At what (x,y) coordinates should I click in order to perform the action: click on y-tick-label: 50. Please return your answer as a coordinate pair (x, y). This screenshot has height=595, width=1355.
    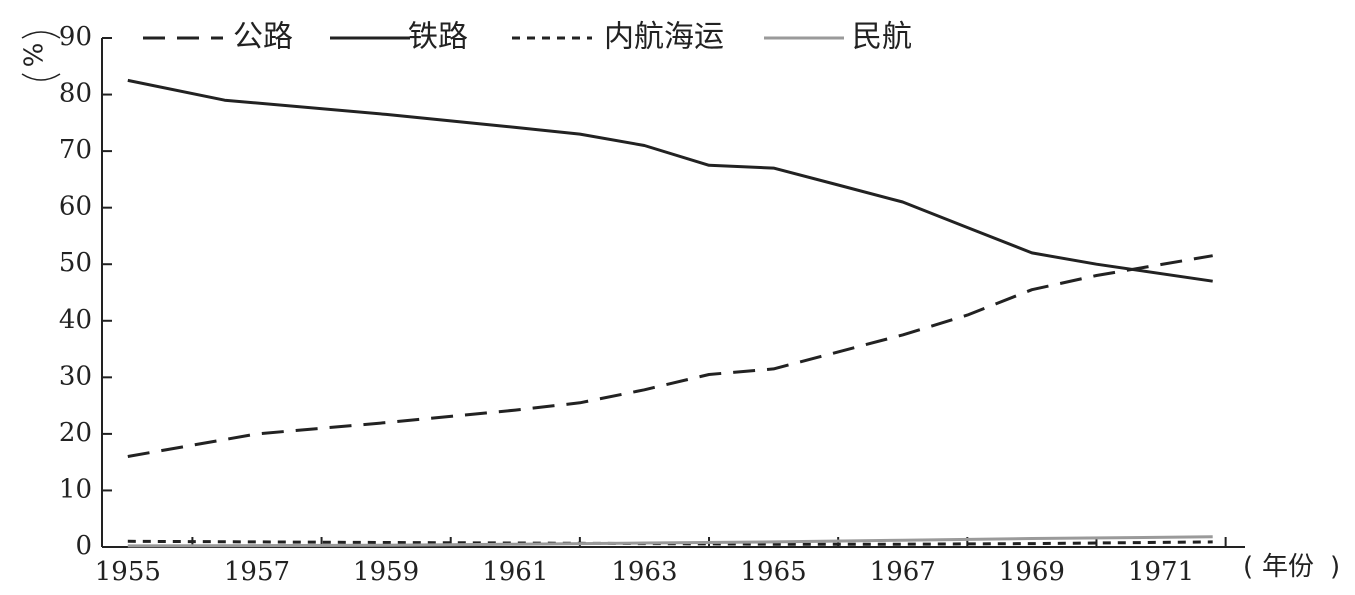
    Looking at the image, I should click on (75, 263).